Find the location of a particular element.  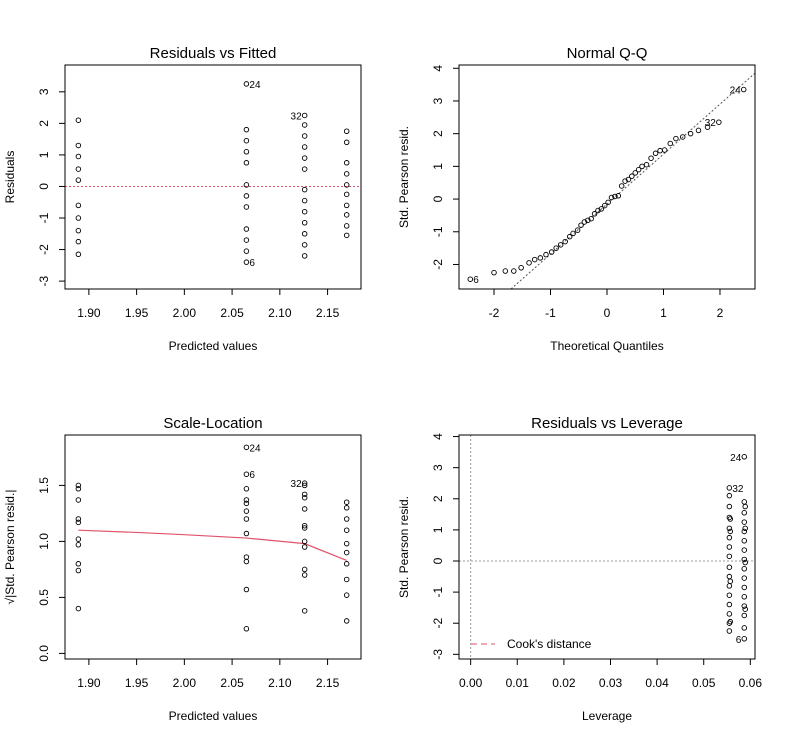

x-tick-label: 1.90 is located at coordinates (89, 313).